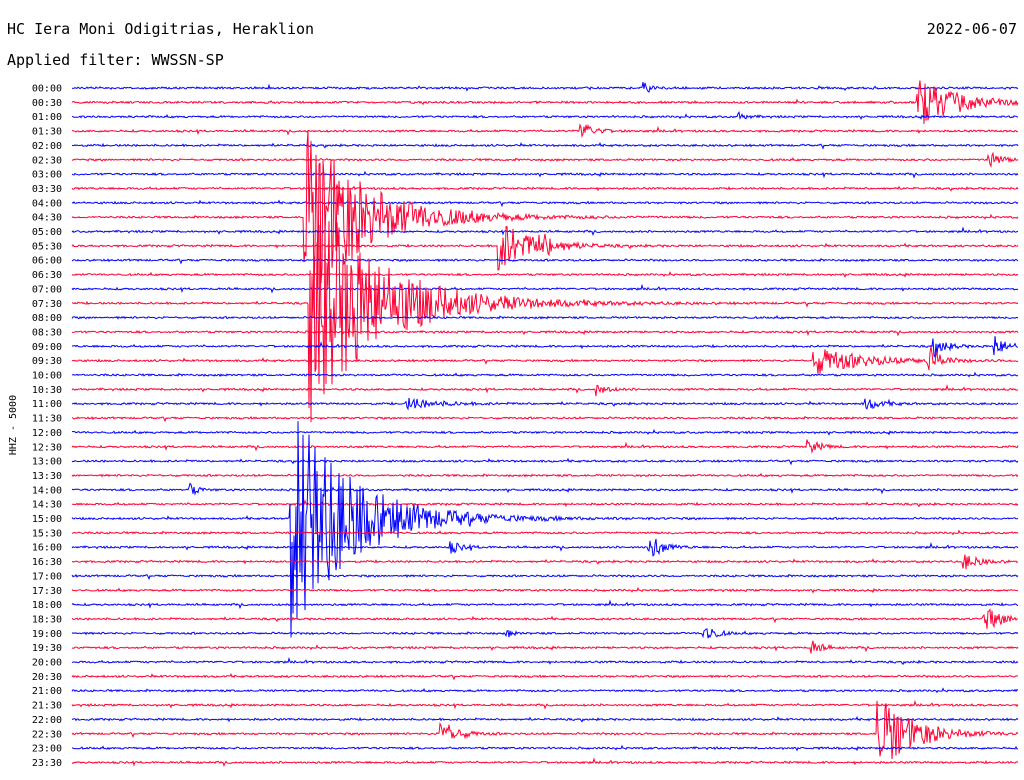 This screenshot has width=1024, height=780. What do you see at coordinates (47, 218) in the screenshot?
I see `time-tick-label: 04:30` at bounding box center [47, 218].